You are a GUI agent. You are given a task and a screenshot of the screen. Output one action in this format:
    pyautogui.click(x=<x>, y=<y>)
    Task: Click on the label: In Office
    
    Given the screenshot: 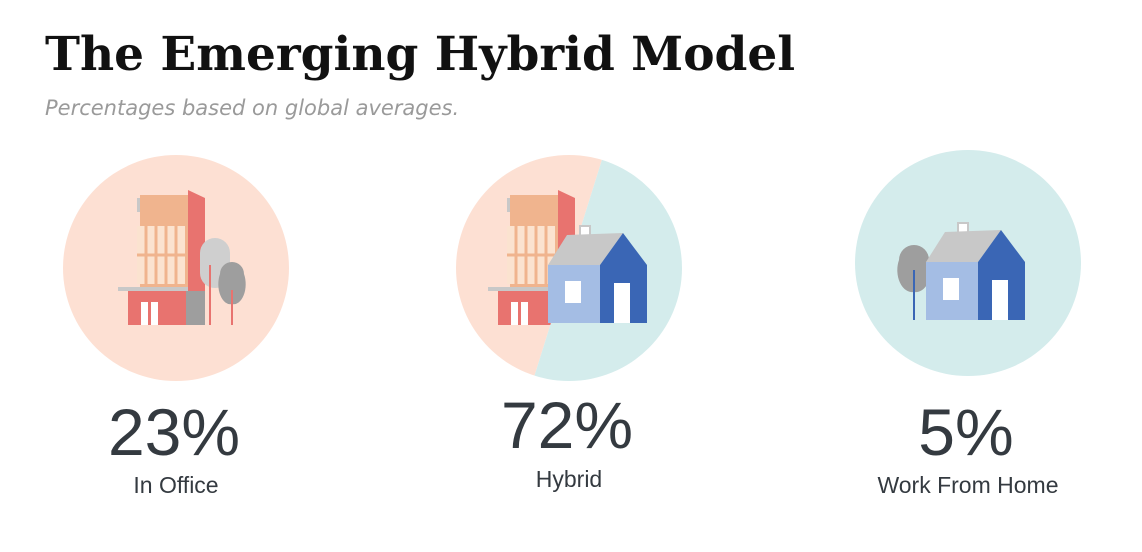 What is the action you would take?
    pyautogui.click(x=175, y=485)
    